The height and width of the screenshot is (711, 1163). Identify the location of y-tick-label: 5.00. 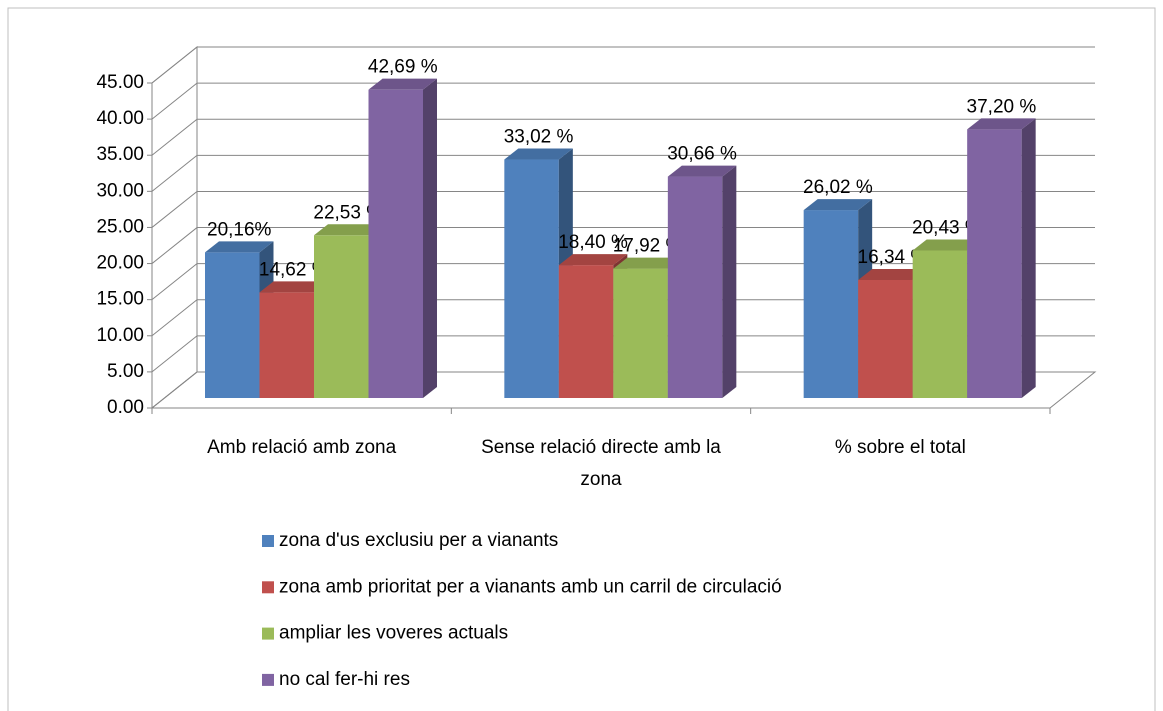
(125, 371).